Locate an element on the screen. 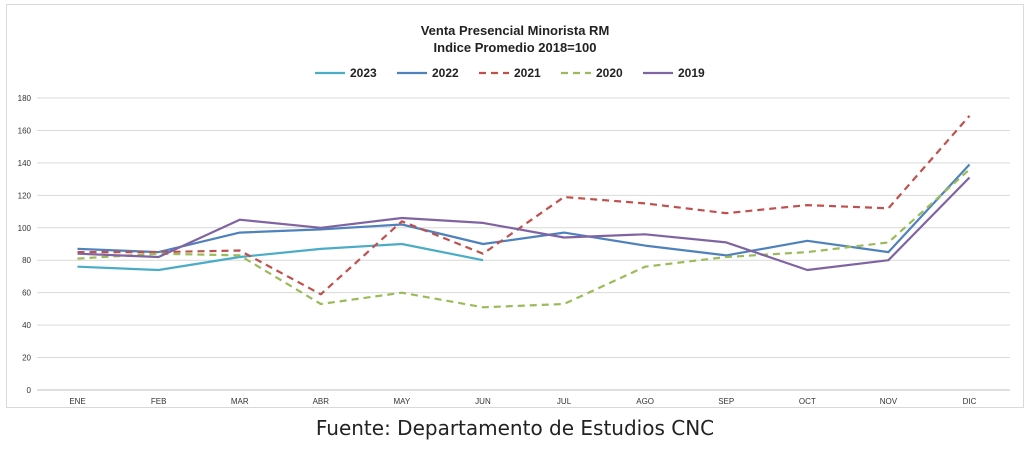 This screenshot has width=1030, height=457. y-tick-label: 180 is located at coordinates (25, 98).